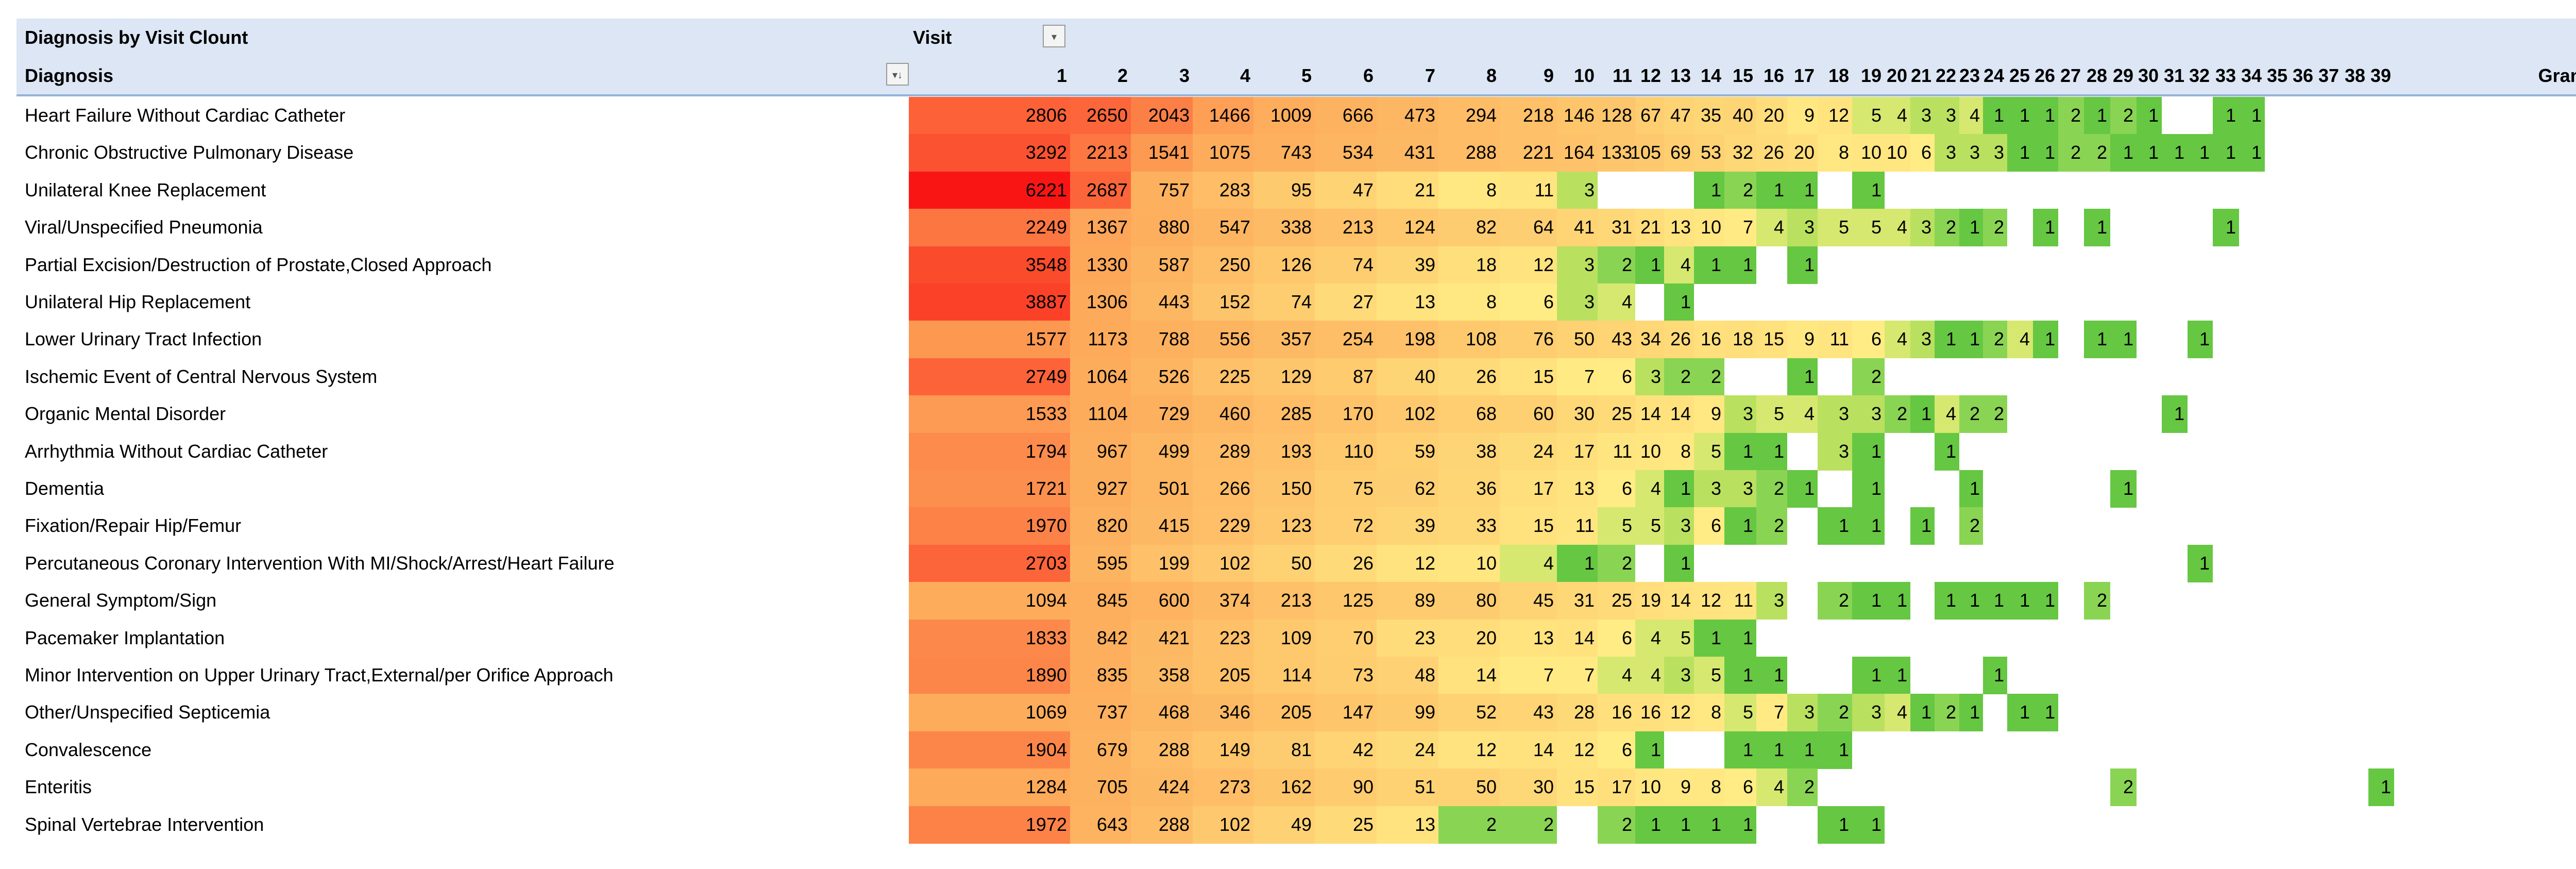 The height and width of the screenshot is (869, 2576). Describe the element at coordinates (1363, 376) in the screenshot. I see `cell-value: 87` at that location.